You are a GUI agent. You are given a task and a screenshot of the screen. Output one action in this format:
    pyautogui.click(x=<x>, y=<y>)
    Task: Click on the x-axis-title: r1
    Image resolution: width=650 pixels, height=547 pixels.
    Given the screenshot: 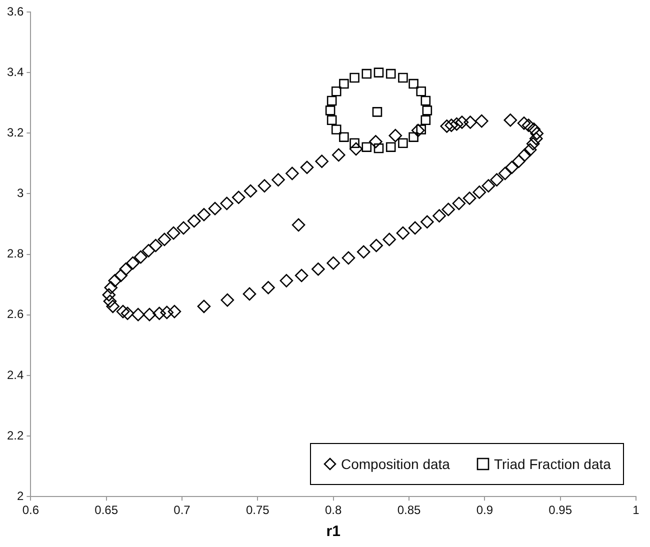 What is the action you would take?
    pyautogui.click(x=333, y=531)
    